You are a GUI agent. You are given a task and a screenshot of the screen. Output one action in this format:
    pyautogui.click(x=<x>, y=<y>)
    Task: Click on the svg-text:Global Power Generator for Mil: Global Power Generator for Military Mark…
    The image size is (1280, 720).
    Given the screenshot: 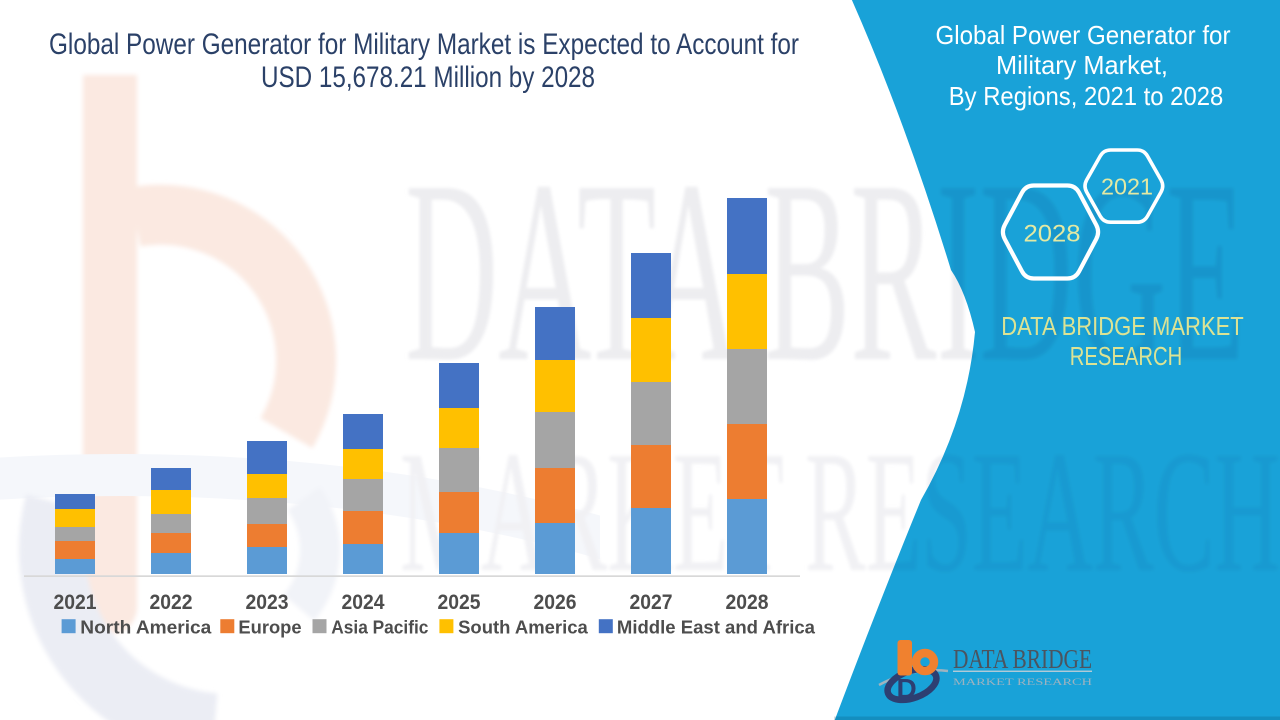 What is the action you would take?
    pyautogui.click(x=424, y=44)
    